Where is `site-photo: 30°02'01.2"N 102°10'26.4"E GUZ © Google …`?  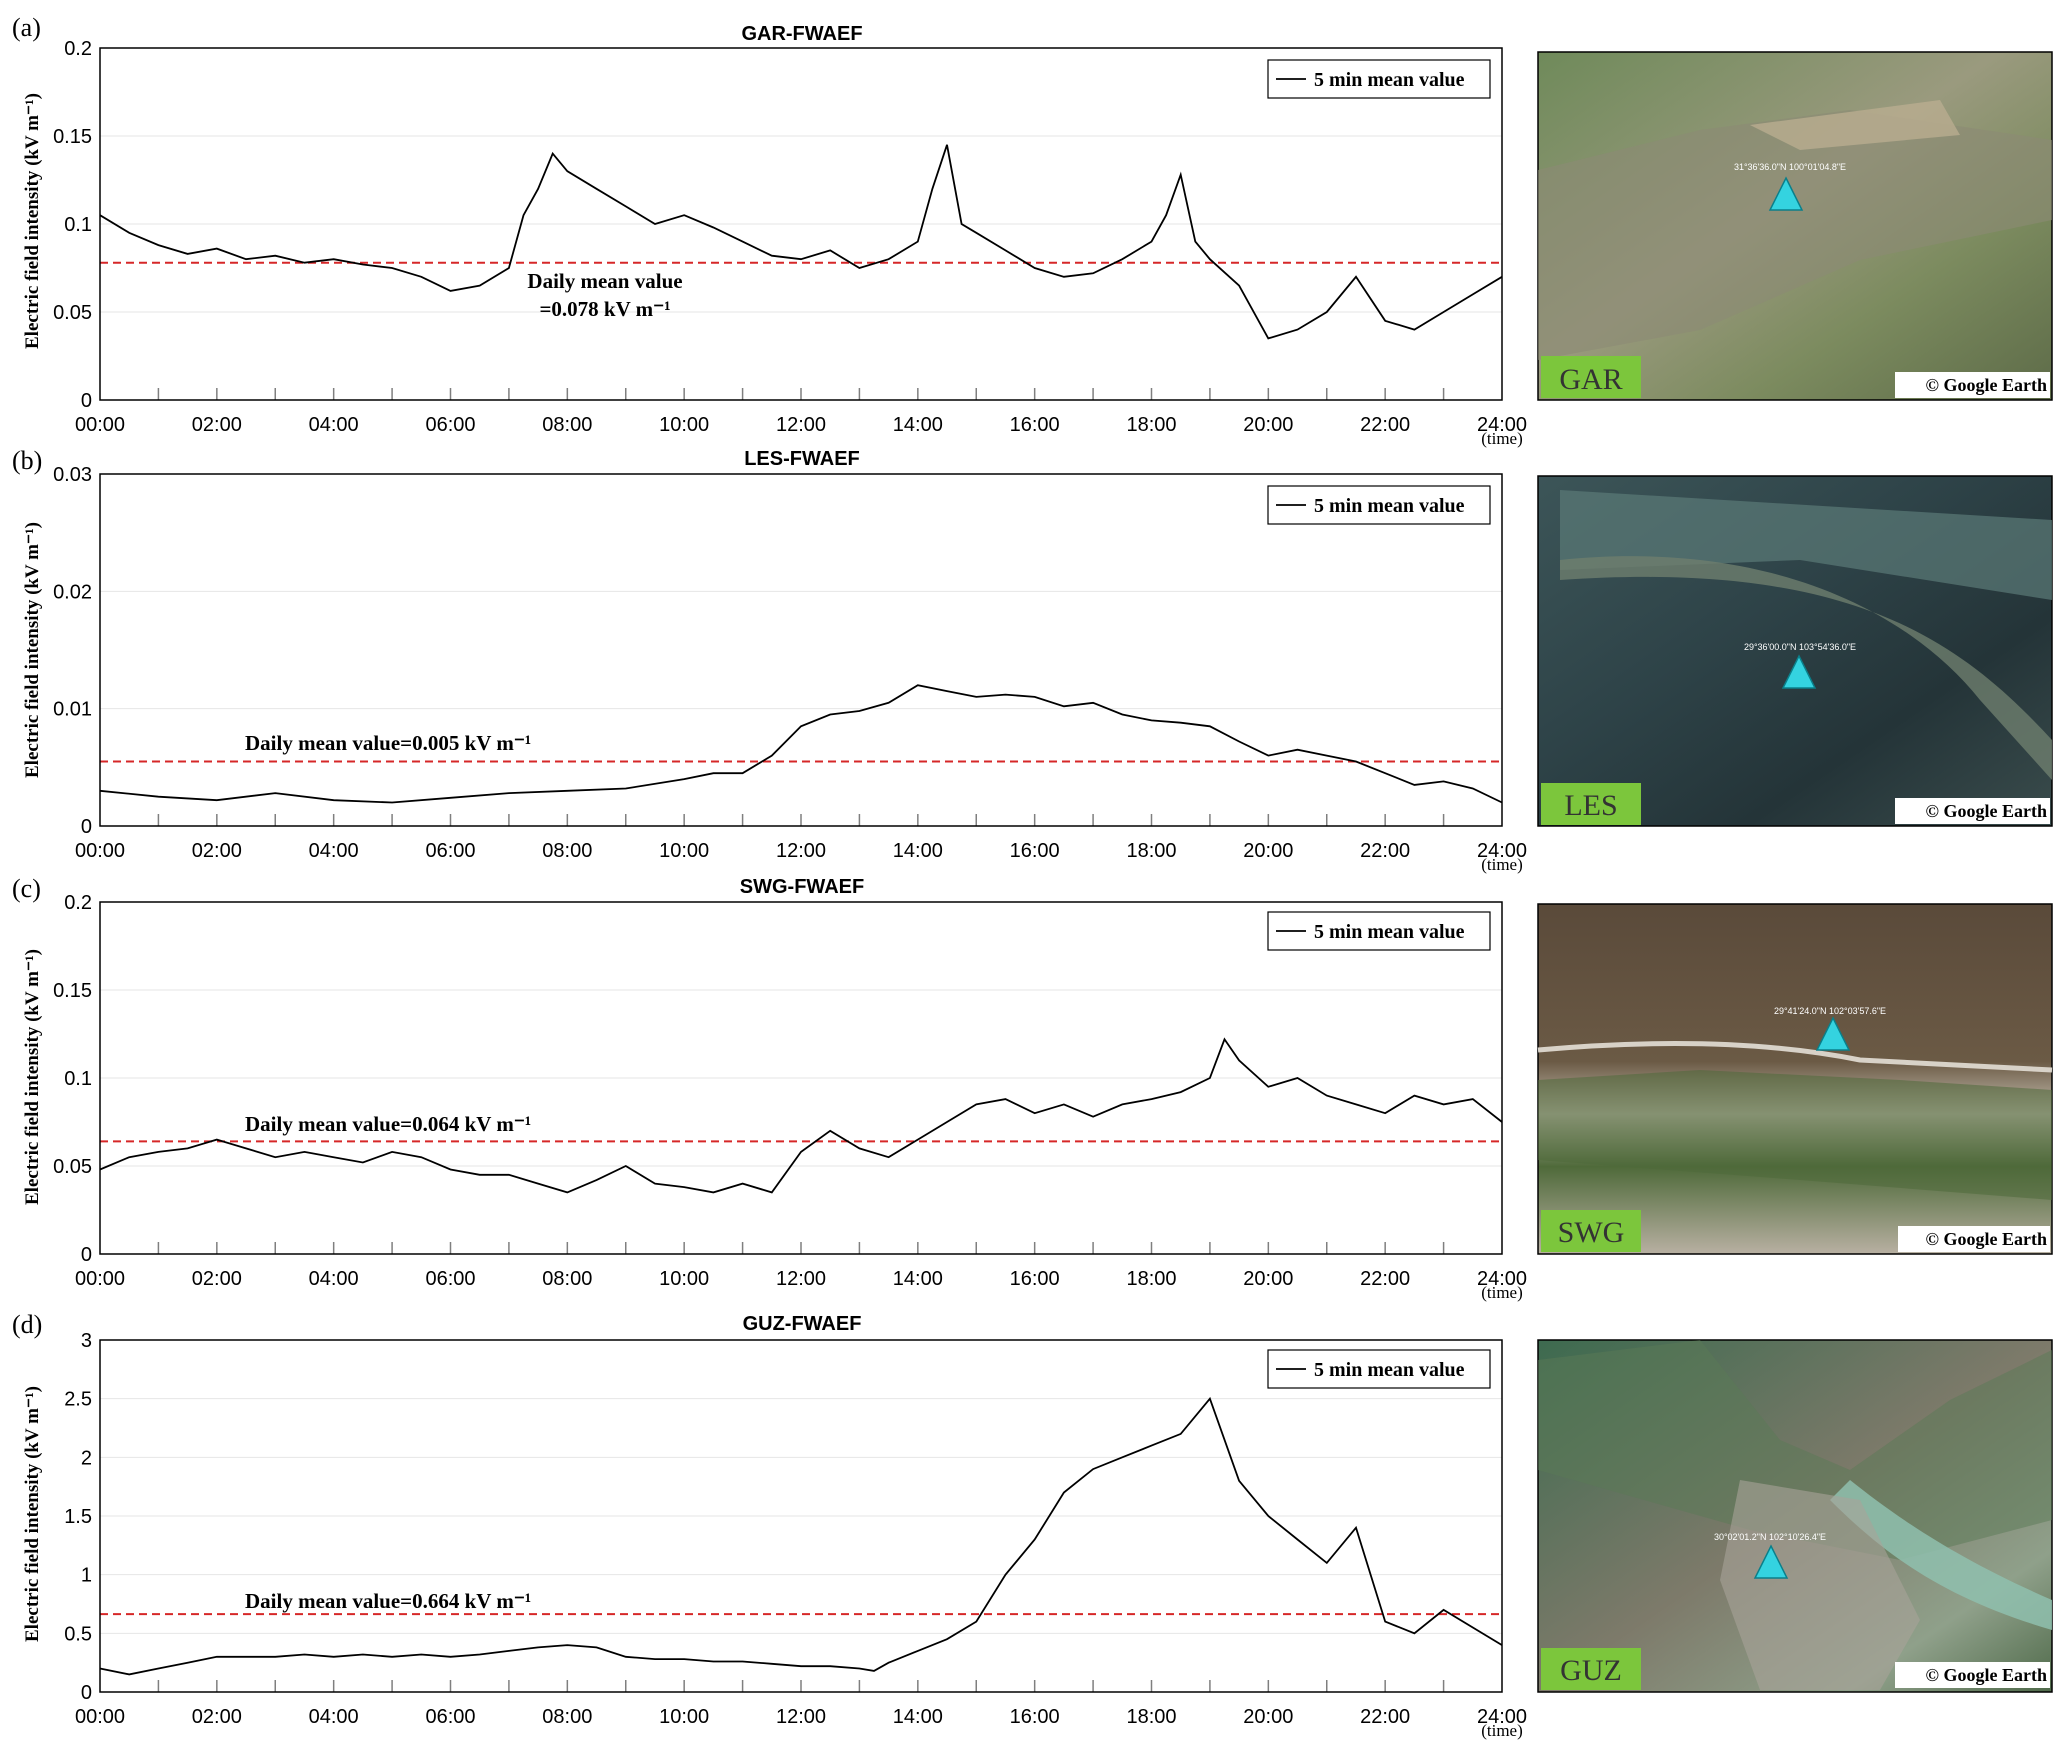 site-photo: 30°02'01.2"N 102°10'26.4"E GUZ © Google … is located at coordinates (1795, 1516).